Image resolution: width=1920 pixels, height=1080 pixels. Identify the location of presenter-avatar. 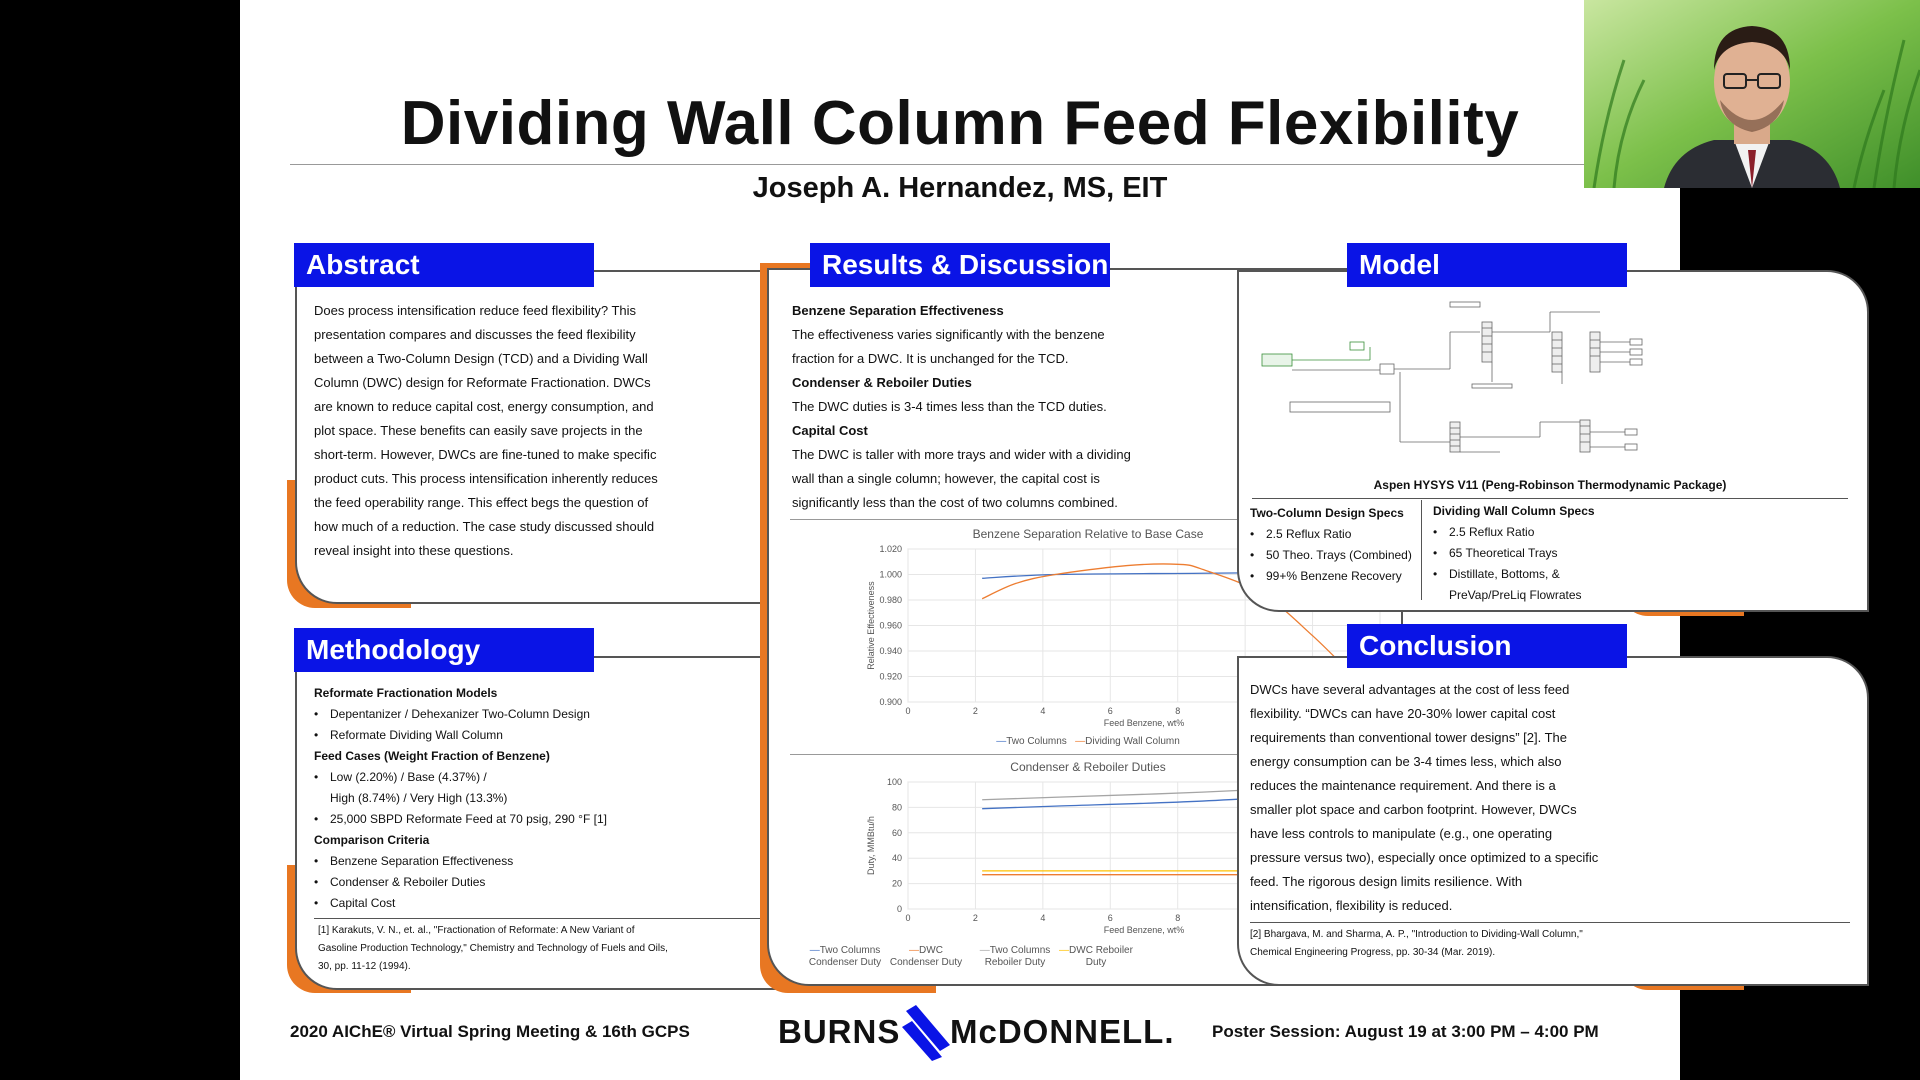
(1752, 94).